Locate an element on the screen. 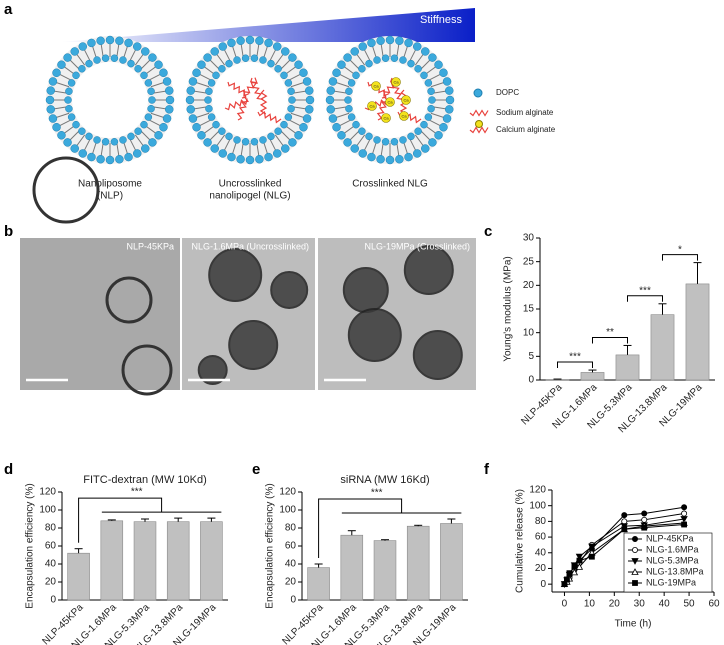  legend-label: NLG-13.8MPa is located at coordinates (675, 571).